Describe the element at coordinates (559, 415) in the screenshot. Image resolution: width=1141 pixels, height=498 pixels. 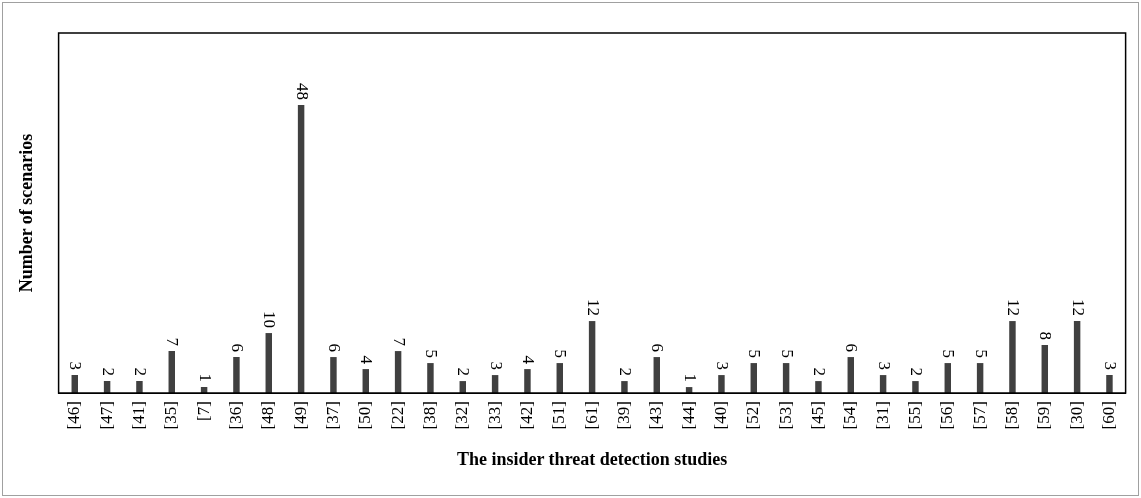
I see `x-tick-label: [51]` at that location.